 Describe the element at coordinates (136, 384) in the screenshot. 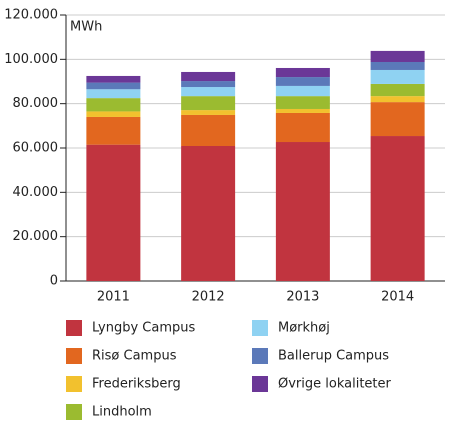

I see `legend-label: Frederiksberg` at that location.